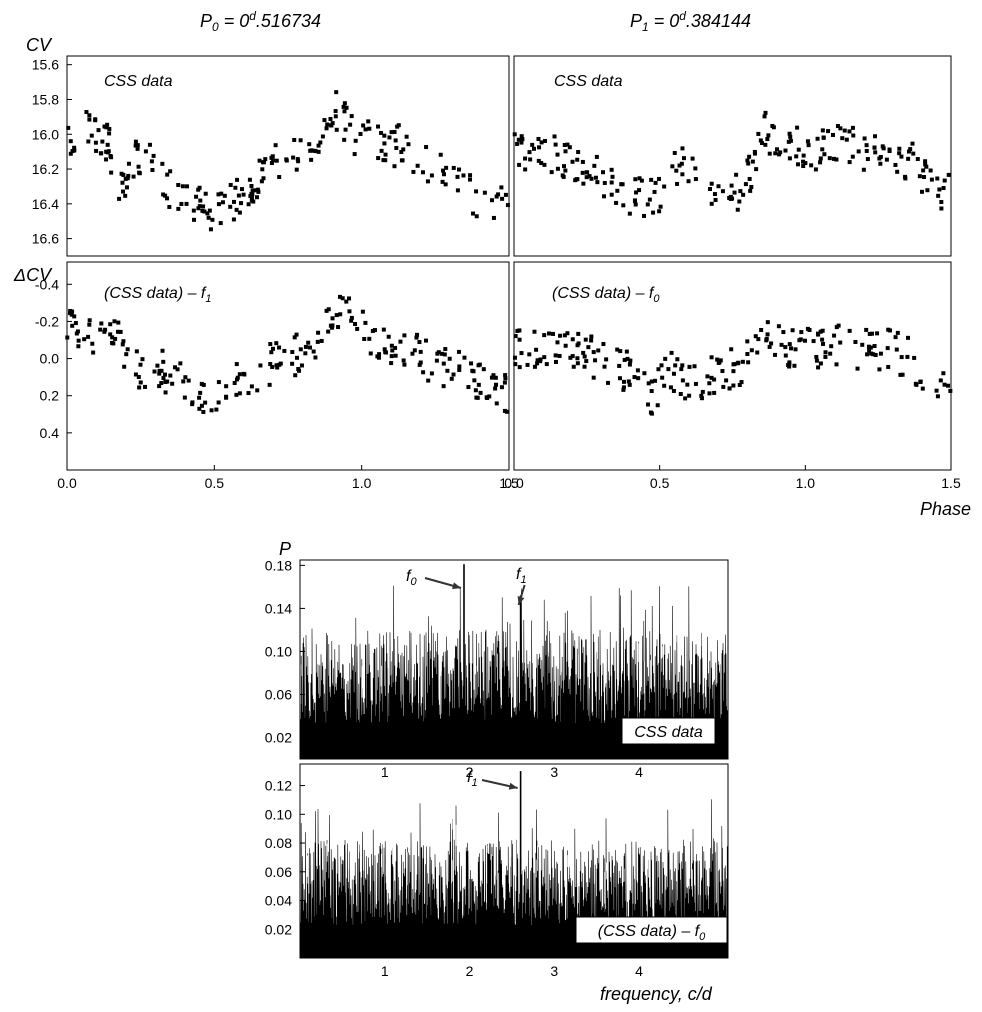 This screenshot has width=982, height=1012. What do you see at coordinates (732, 376) in the screenshot?
I see `scatter-panel-res_p1: 0.0 0.5 1.0 1.5 (CSS data) – f0` at bounding box center [732, 376].